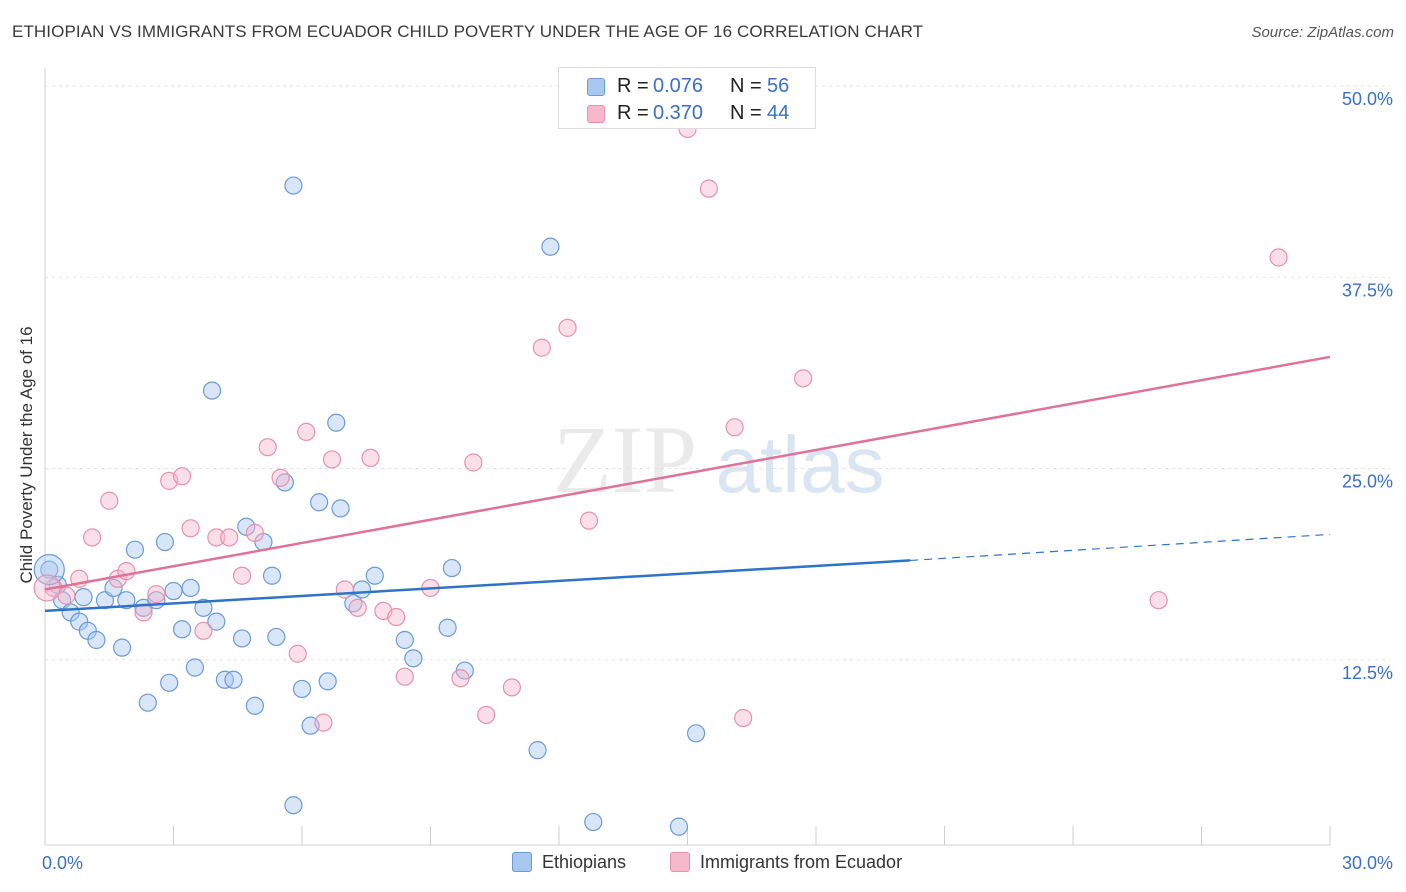 The image size is (1406, 892). I want to click on legend-row-ecuador: R = 0.370 N = 44, so click(687, 113).